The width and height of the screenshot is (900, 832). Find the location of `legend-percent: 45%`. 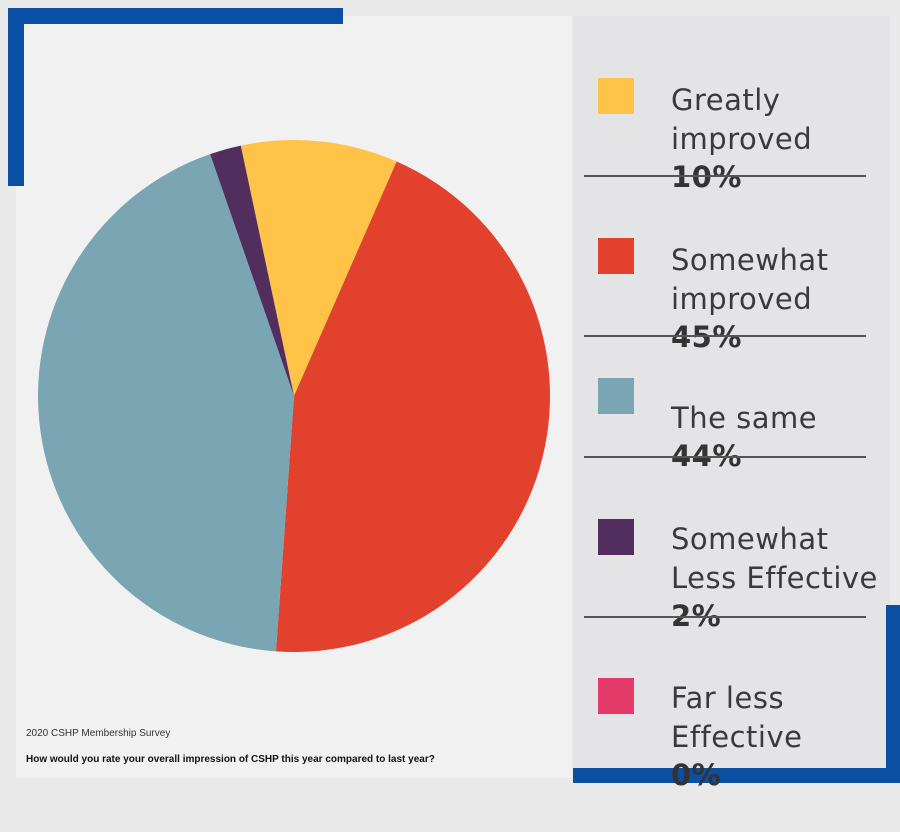

legend-percent: 45% is located at coordinates (706, 337).